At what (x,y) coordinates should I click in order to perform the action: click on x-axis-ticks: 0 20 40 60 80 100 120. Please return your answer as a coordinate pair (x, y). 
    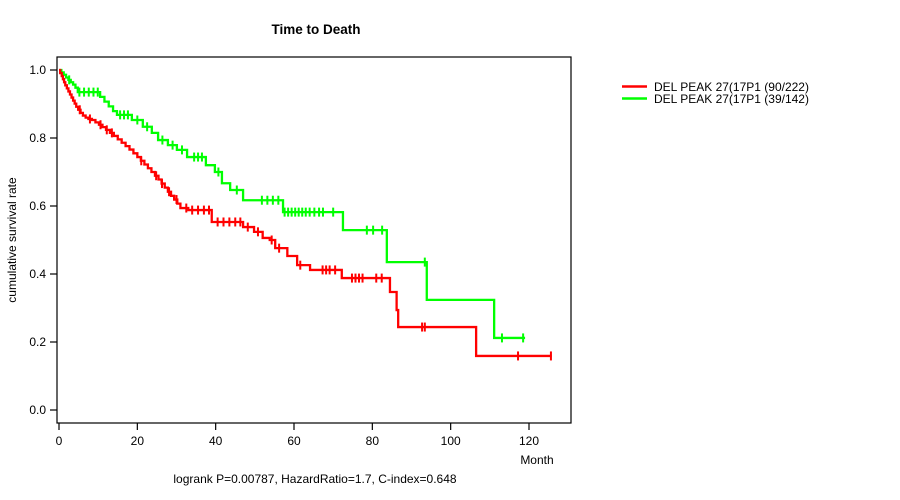
    Looking at the image, I should click on (297, 435).